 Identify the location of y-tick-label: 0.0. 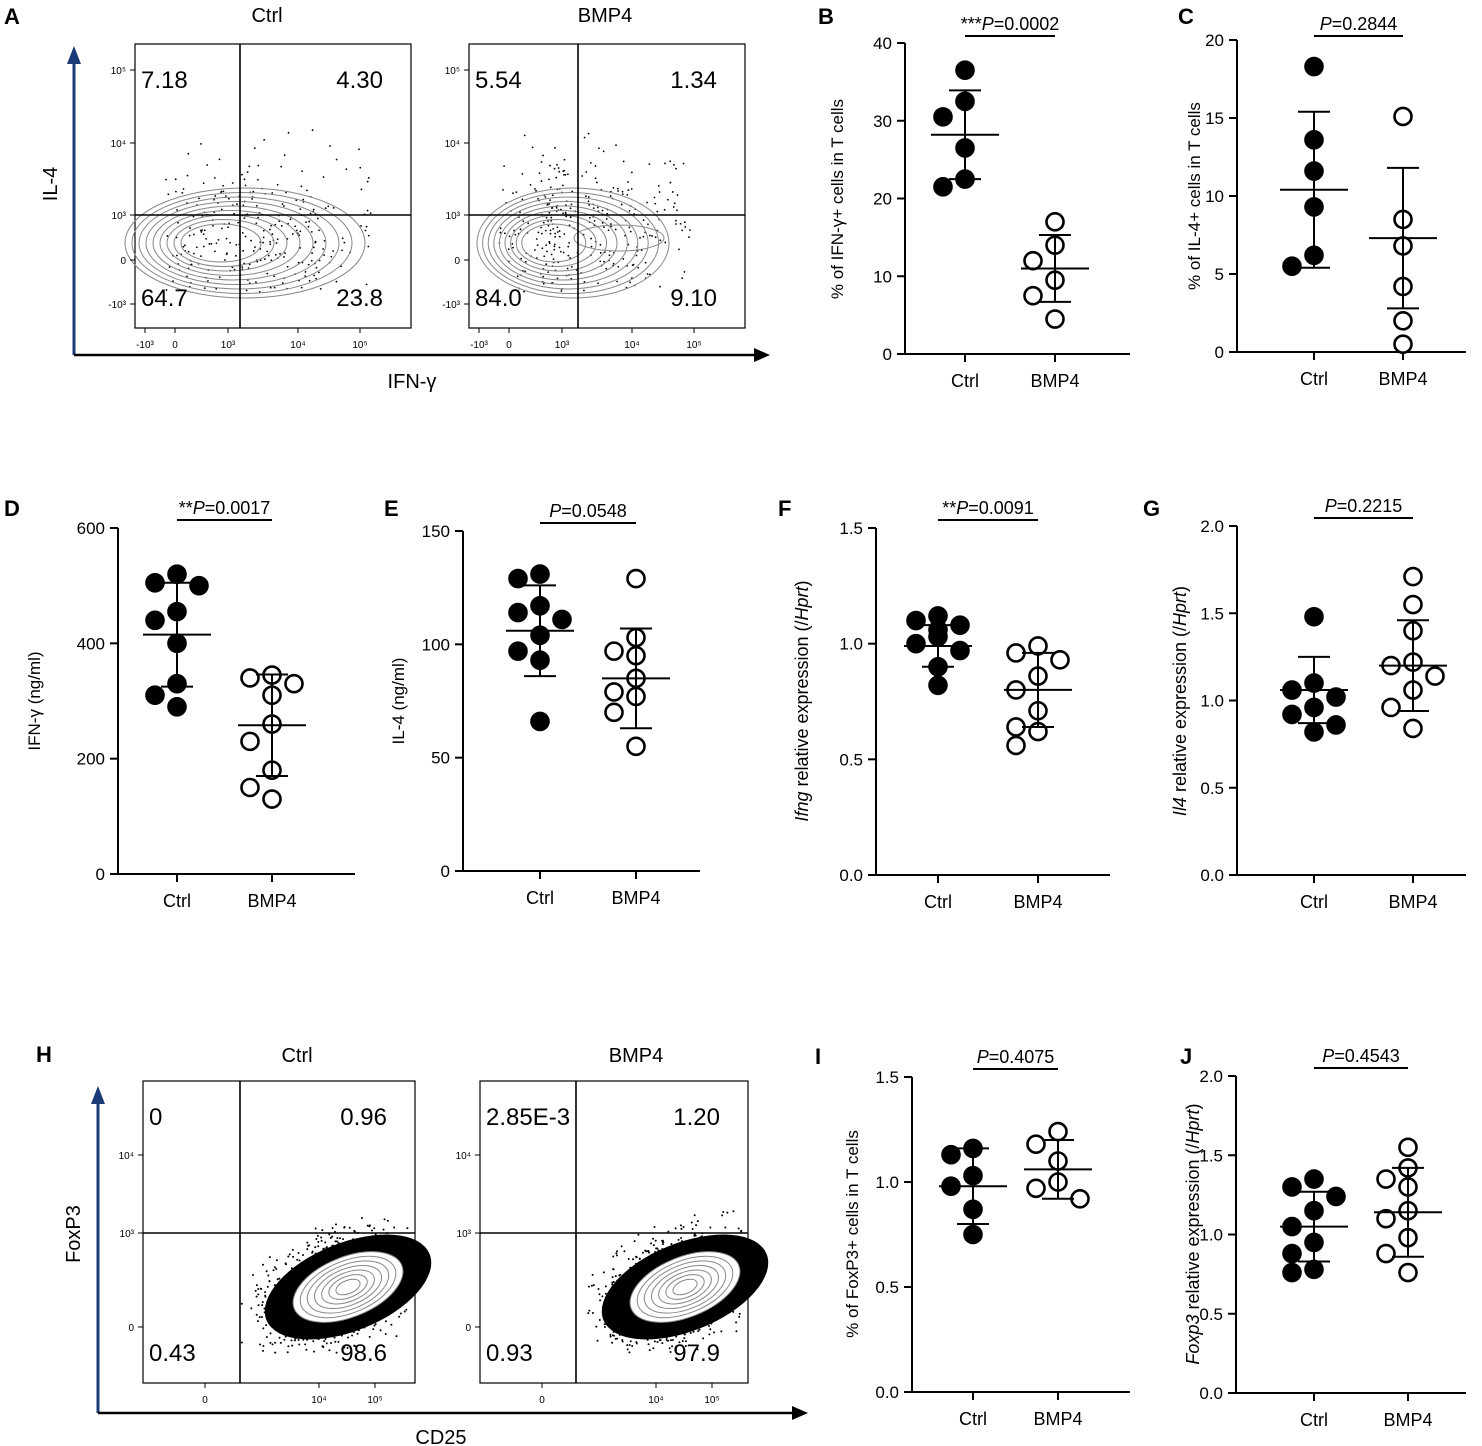
(1212, 875).